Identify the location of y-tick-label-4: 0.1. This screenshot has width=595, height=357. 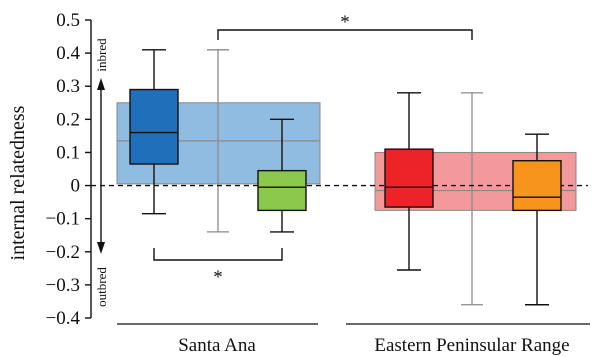
(68, 152).